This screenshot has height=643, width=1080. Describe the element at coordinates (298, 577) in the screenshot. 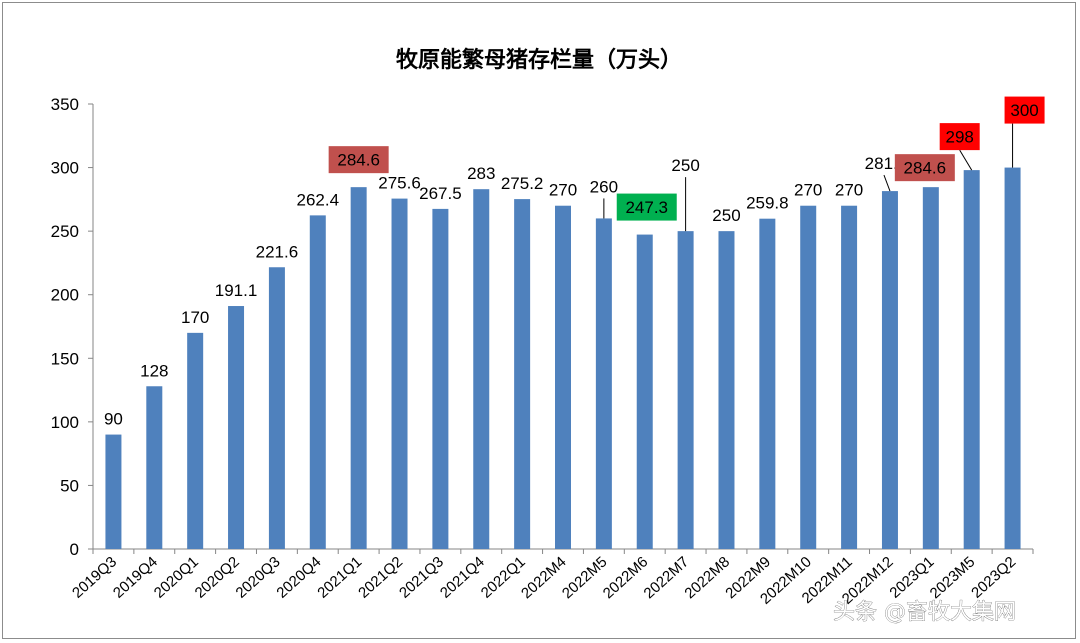

I see `x-tick-label: 2020Q4` at that location.